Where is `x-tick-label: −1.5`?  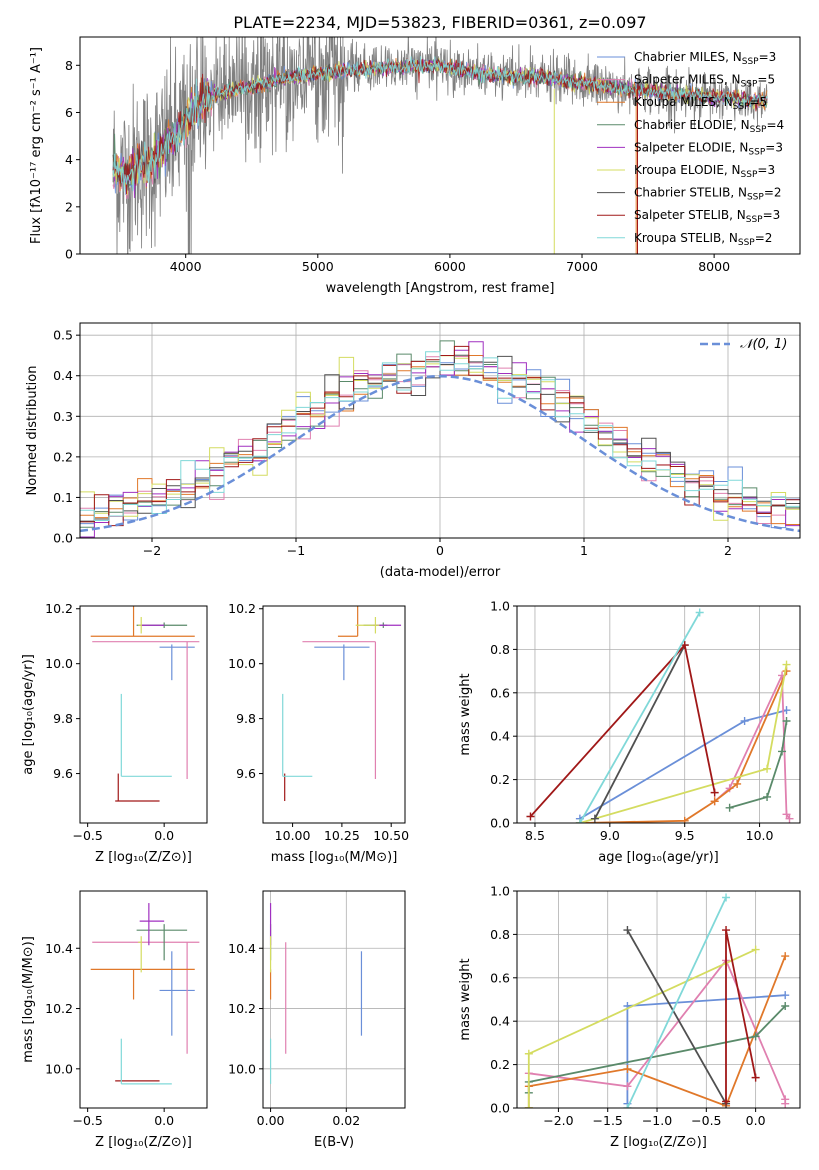 x-tick-label: −1.5 is located at coordinates (608, 1120).